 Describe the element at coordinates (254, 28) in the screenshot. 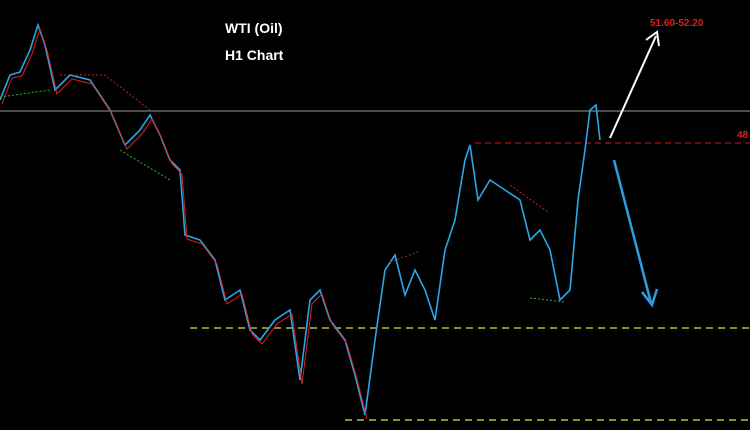

I see `chart-title: WTI (Oil)` at that location.